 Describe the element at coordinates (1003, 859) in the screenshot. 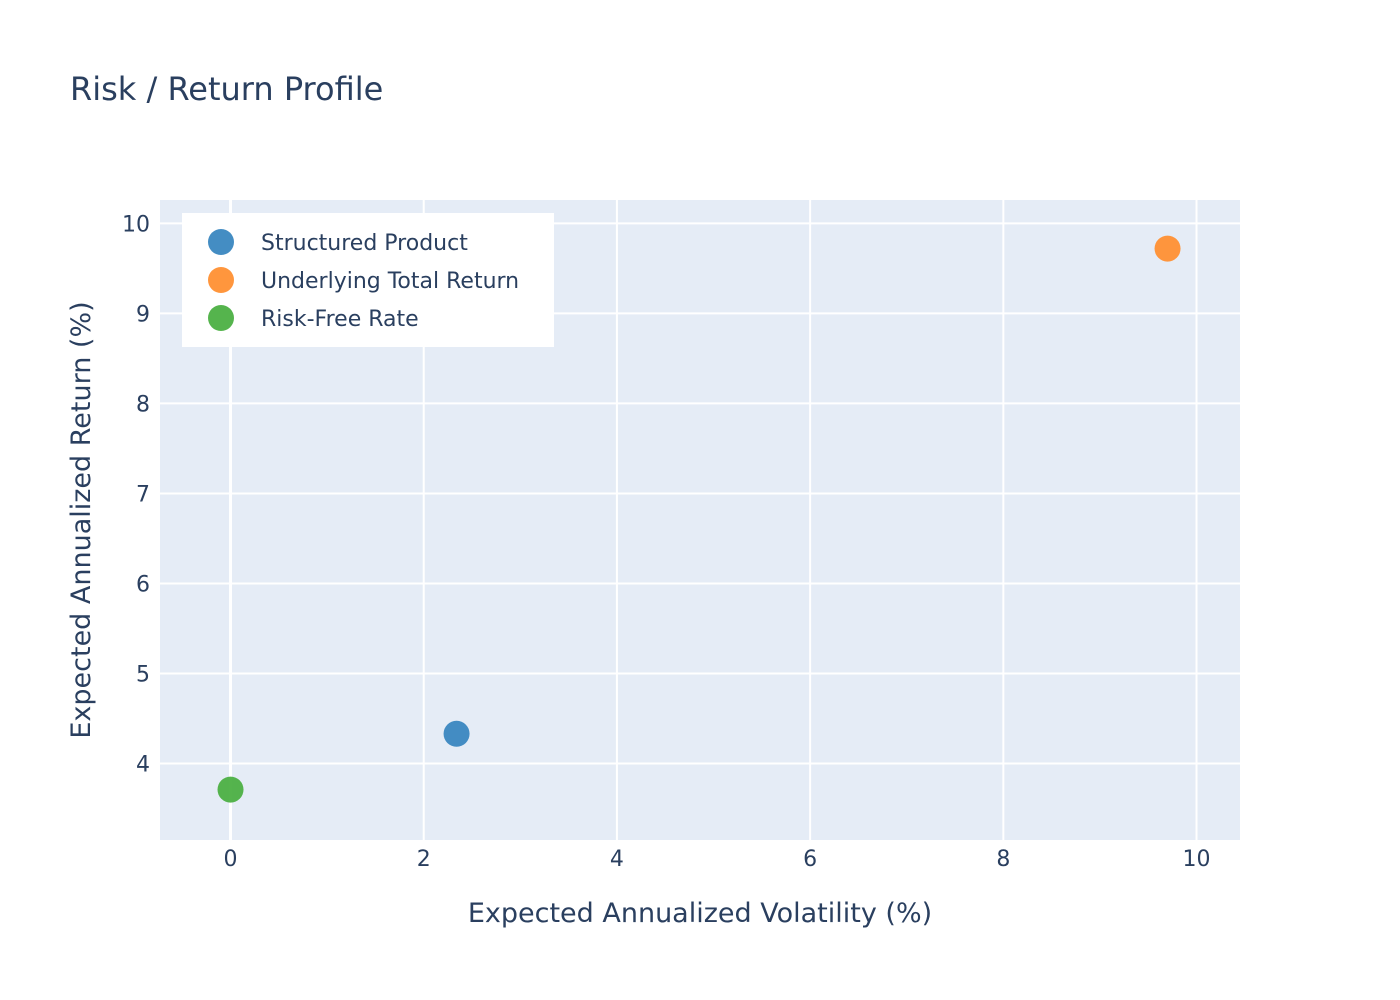

I see `x-tick-label: 8` at that location.